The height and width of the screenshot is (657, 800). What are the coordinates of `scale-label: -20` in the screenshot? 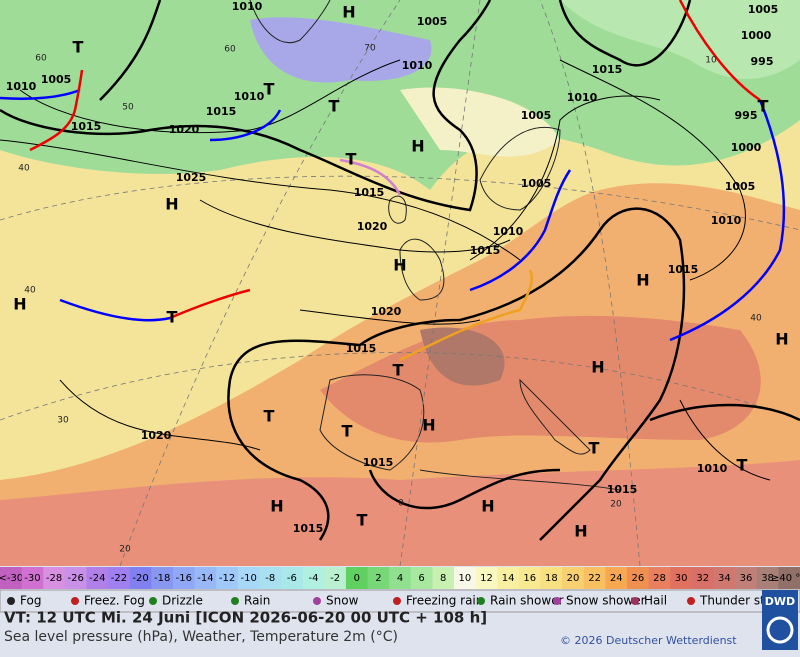 It's located at (140, 578).